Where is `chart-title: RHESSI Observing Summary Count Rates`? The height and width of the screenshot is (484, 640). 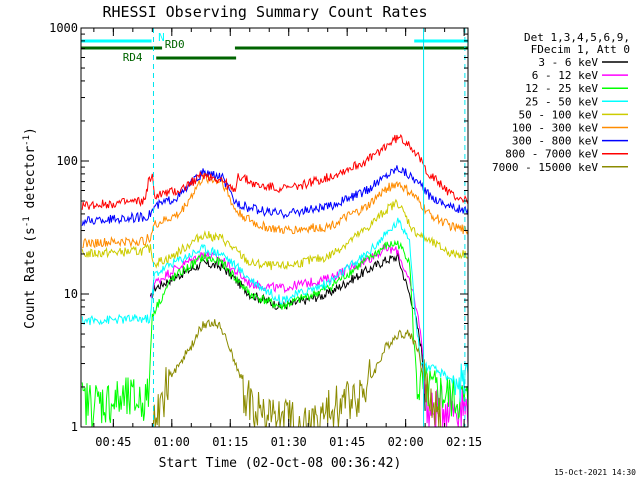
chart-title: RHESSI Observing Summary Count Rates is located at coordinates (264, 12).